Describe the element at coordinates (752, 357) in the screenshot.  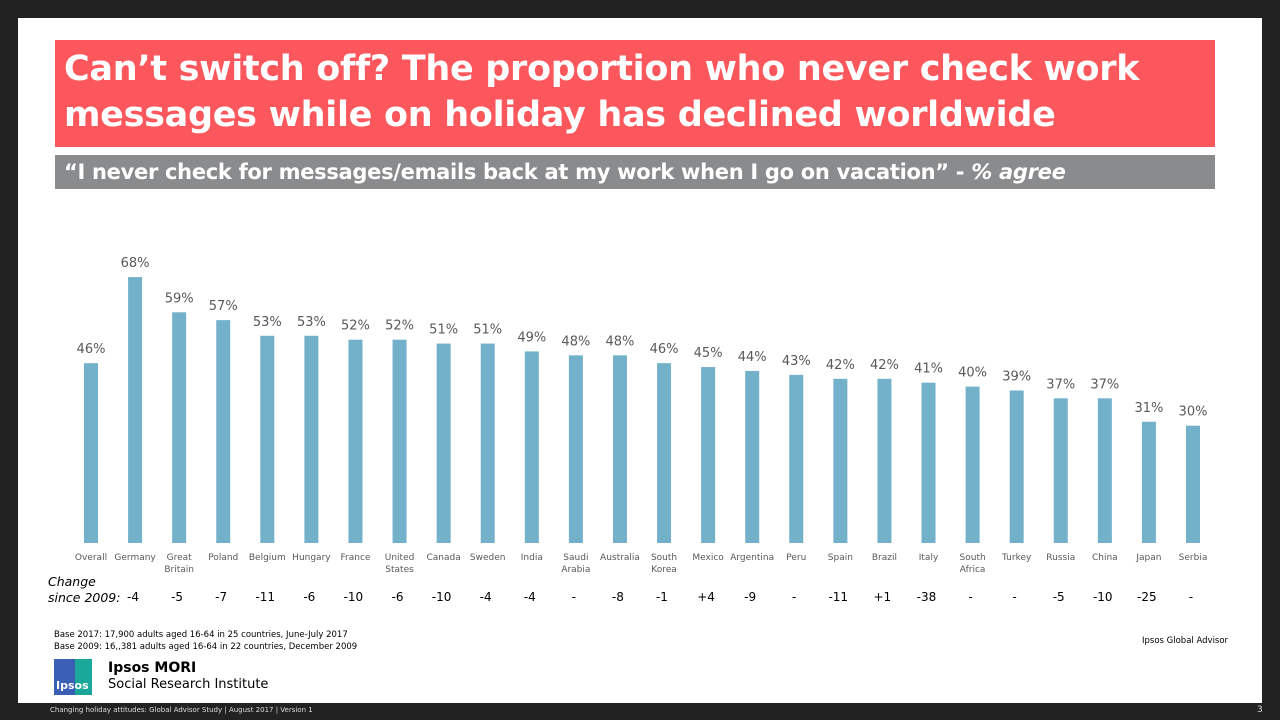
I see `data-label: 44%` at that location.